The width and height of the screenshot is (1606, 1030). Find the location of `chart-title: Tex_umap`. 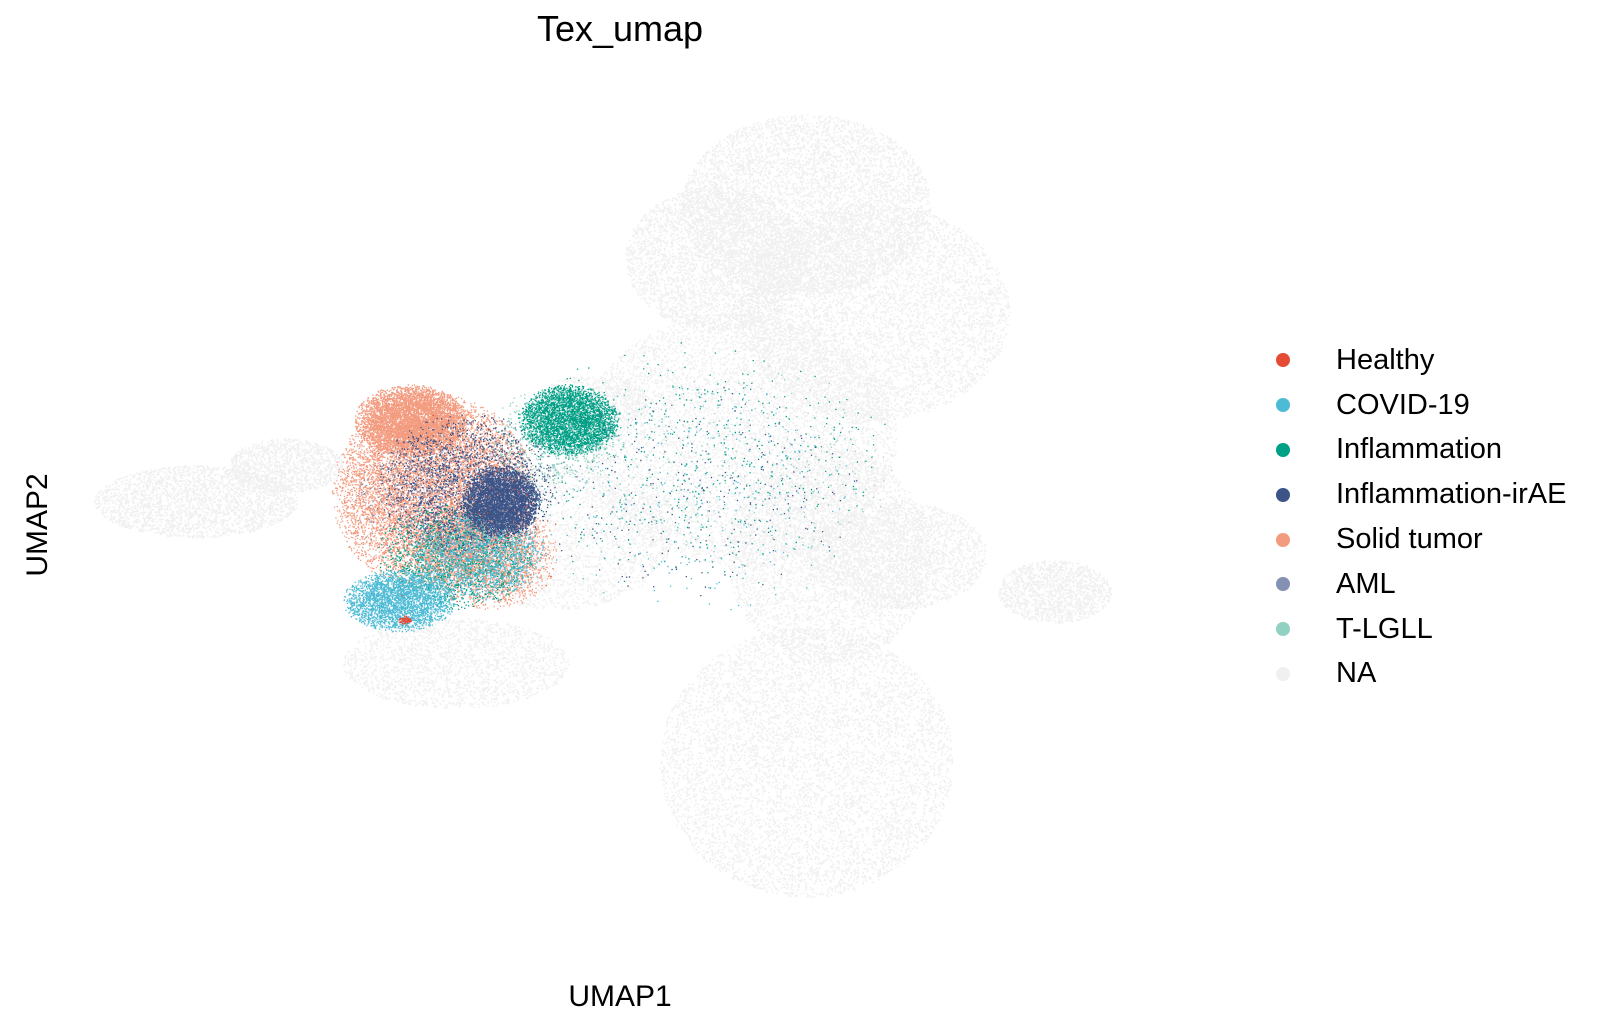

chart-title: Tex_umap is located at coordinates (620, 28).